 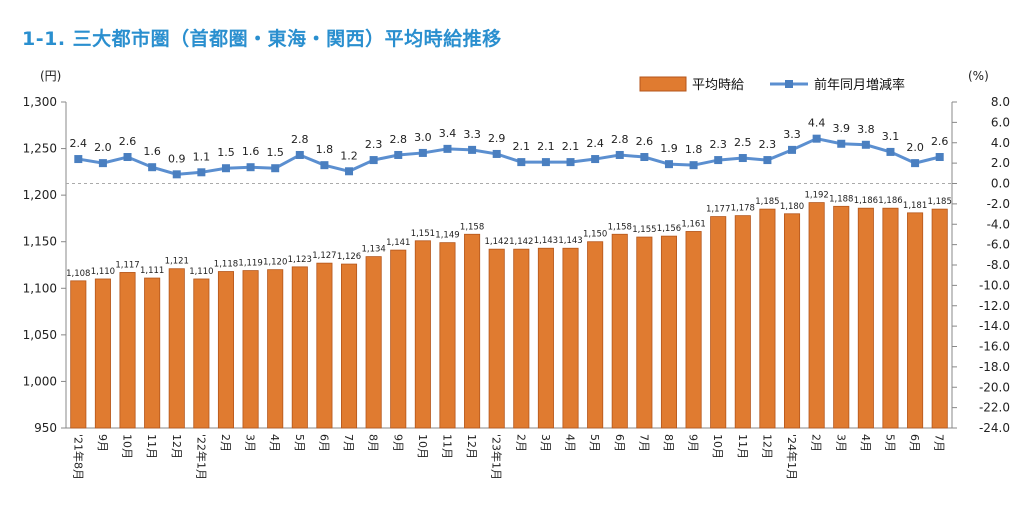 What do you see at coordinates (349, 257) in the screenshot?
I see `bar-value-label: 1,126` at bounding box center [349, 257].